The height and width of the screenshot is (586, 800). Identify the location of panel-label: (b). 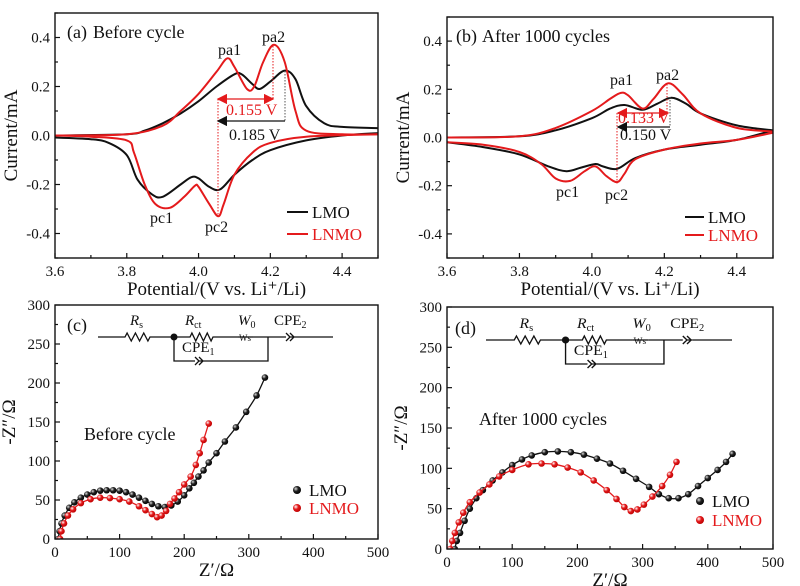
(466, 36).